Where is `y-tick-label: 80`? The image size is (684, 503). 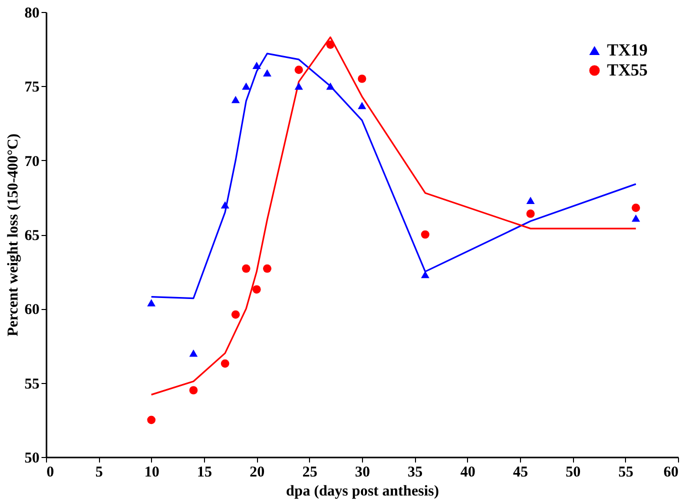
y-tick-label: 80 is located at coordinates (32, 14).